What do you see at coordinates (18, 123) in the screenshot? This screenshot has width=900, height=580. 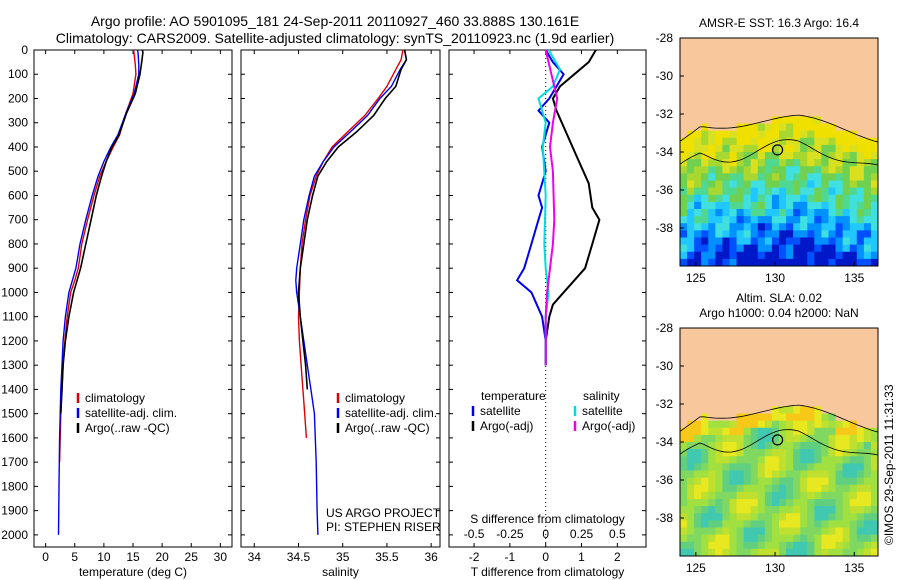 I see `depth-tick-label: 300` at bounding box center [18, 123].